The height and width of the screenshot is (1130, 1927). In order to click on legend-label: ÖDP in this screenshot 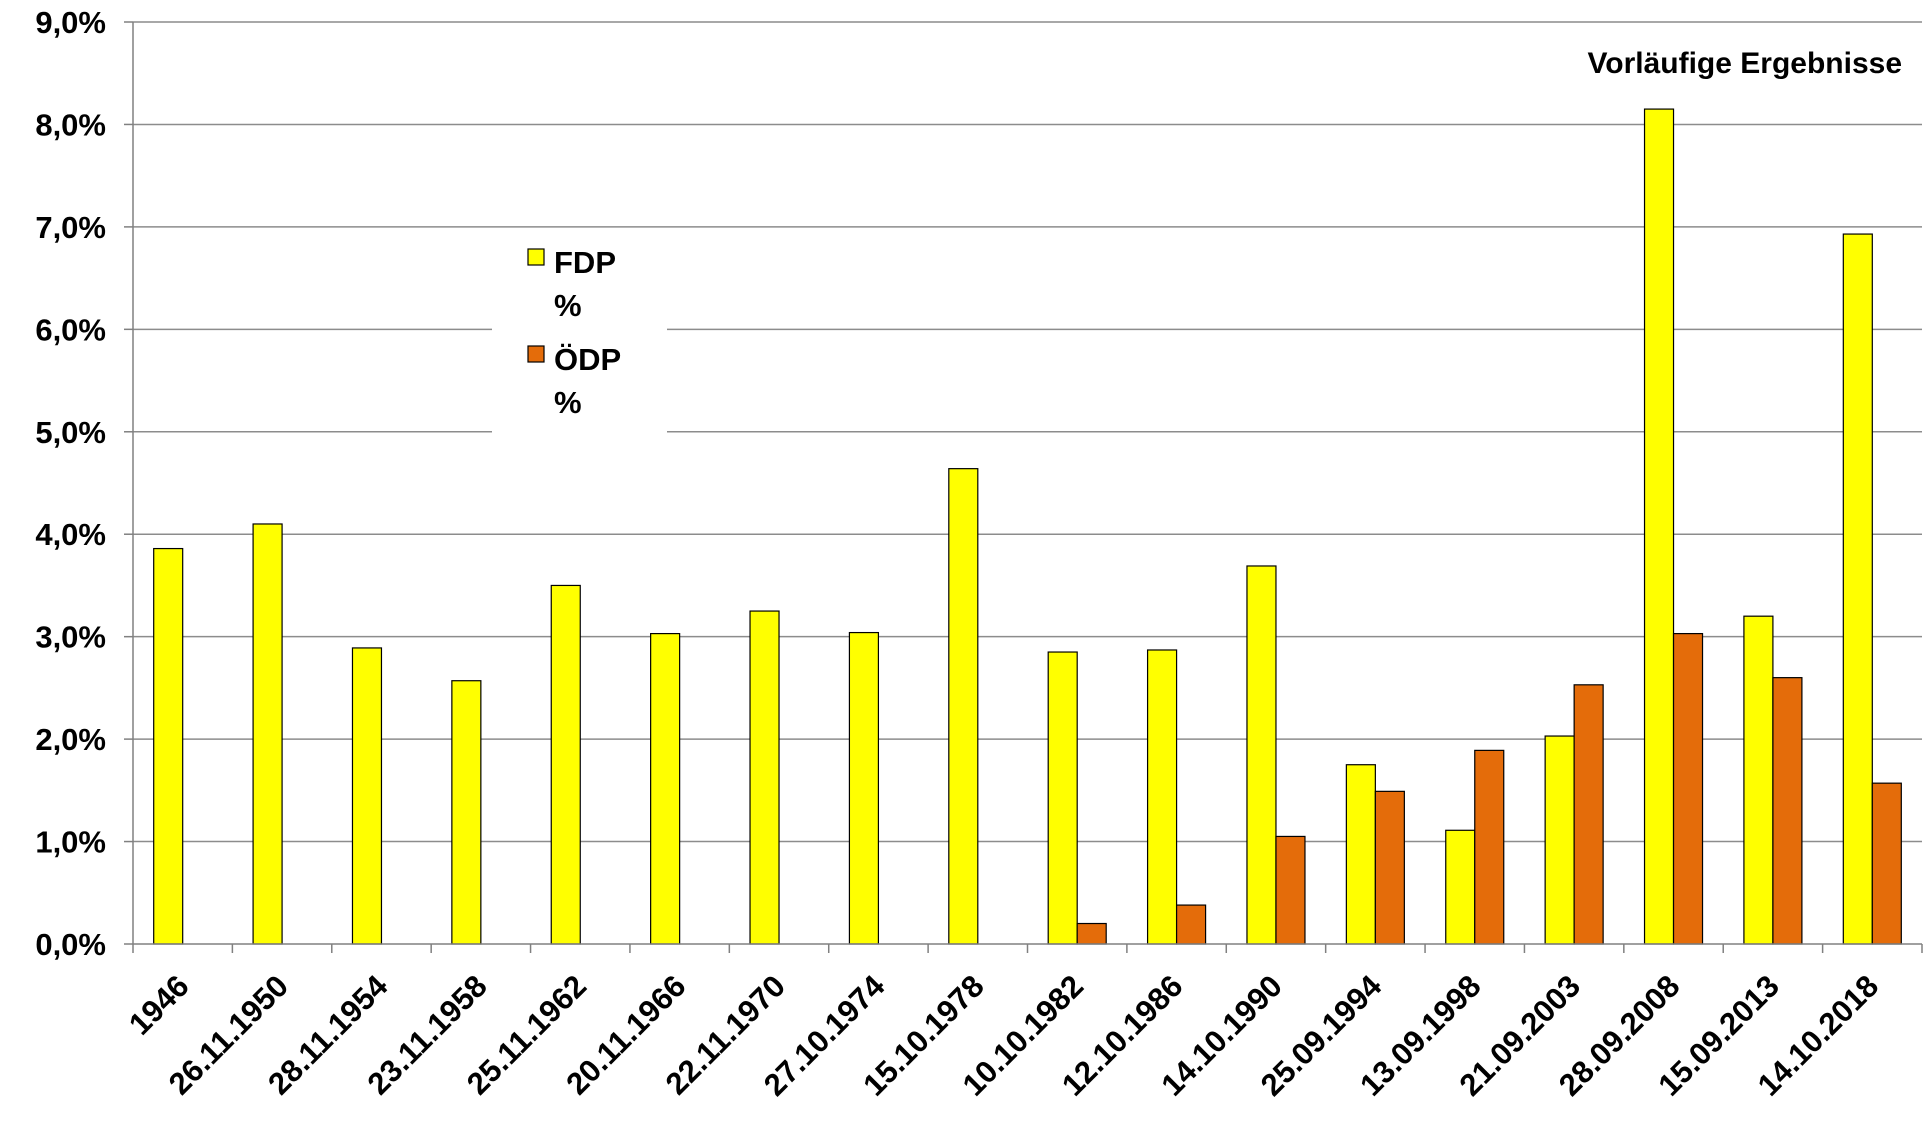, I will do `click(587, 359)`.